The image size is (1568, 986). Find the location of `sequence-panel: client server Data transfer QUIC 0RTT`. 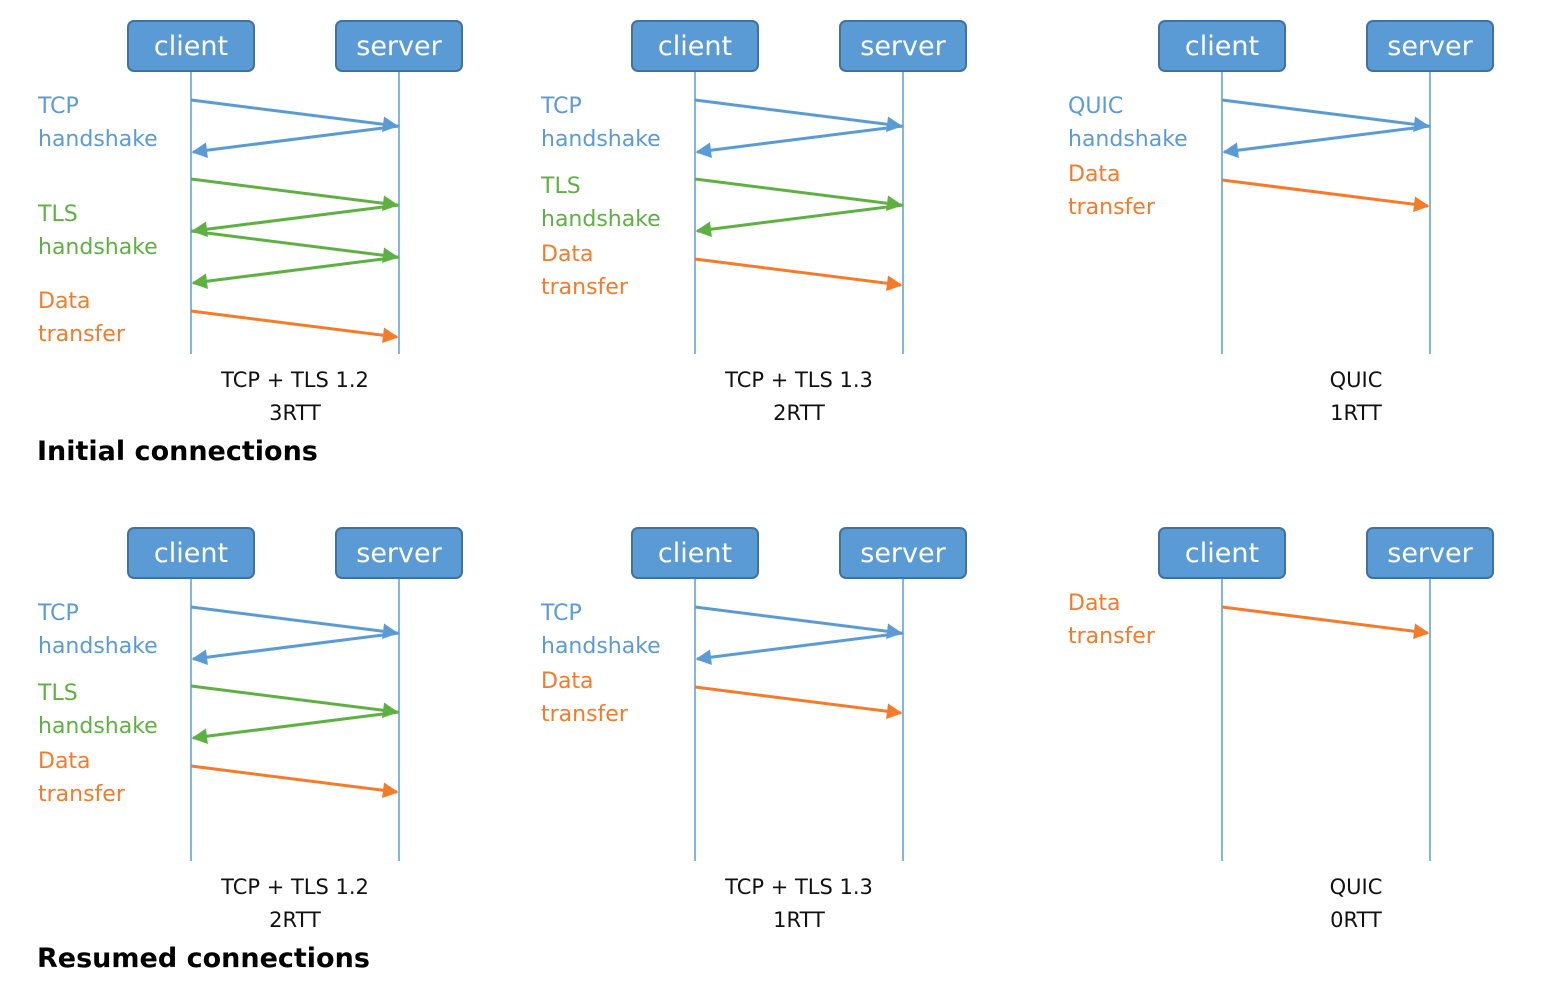

sequence-panel: client server Data transfer QUIC 0RTT is located at coordinates (1281, 722).